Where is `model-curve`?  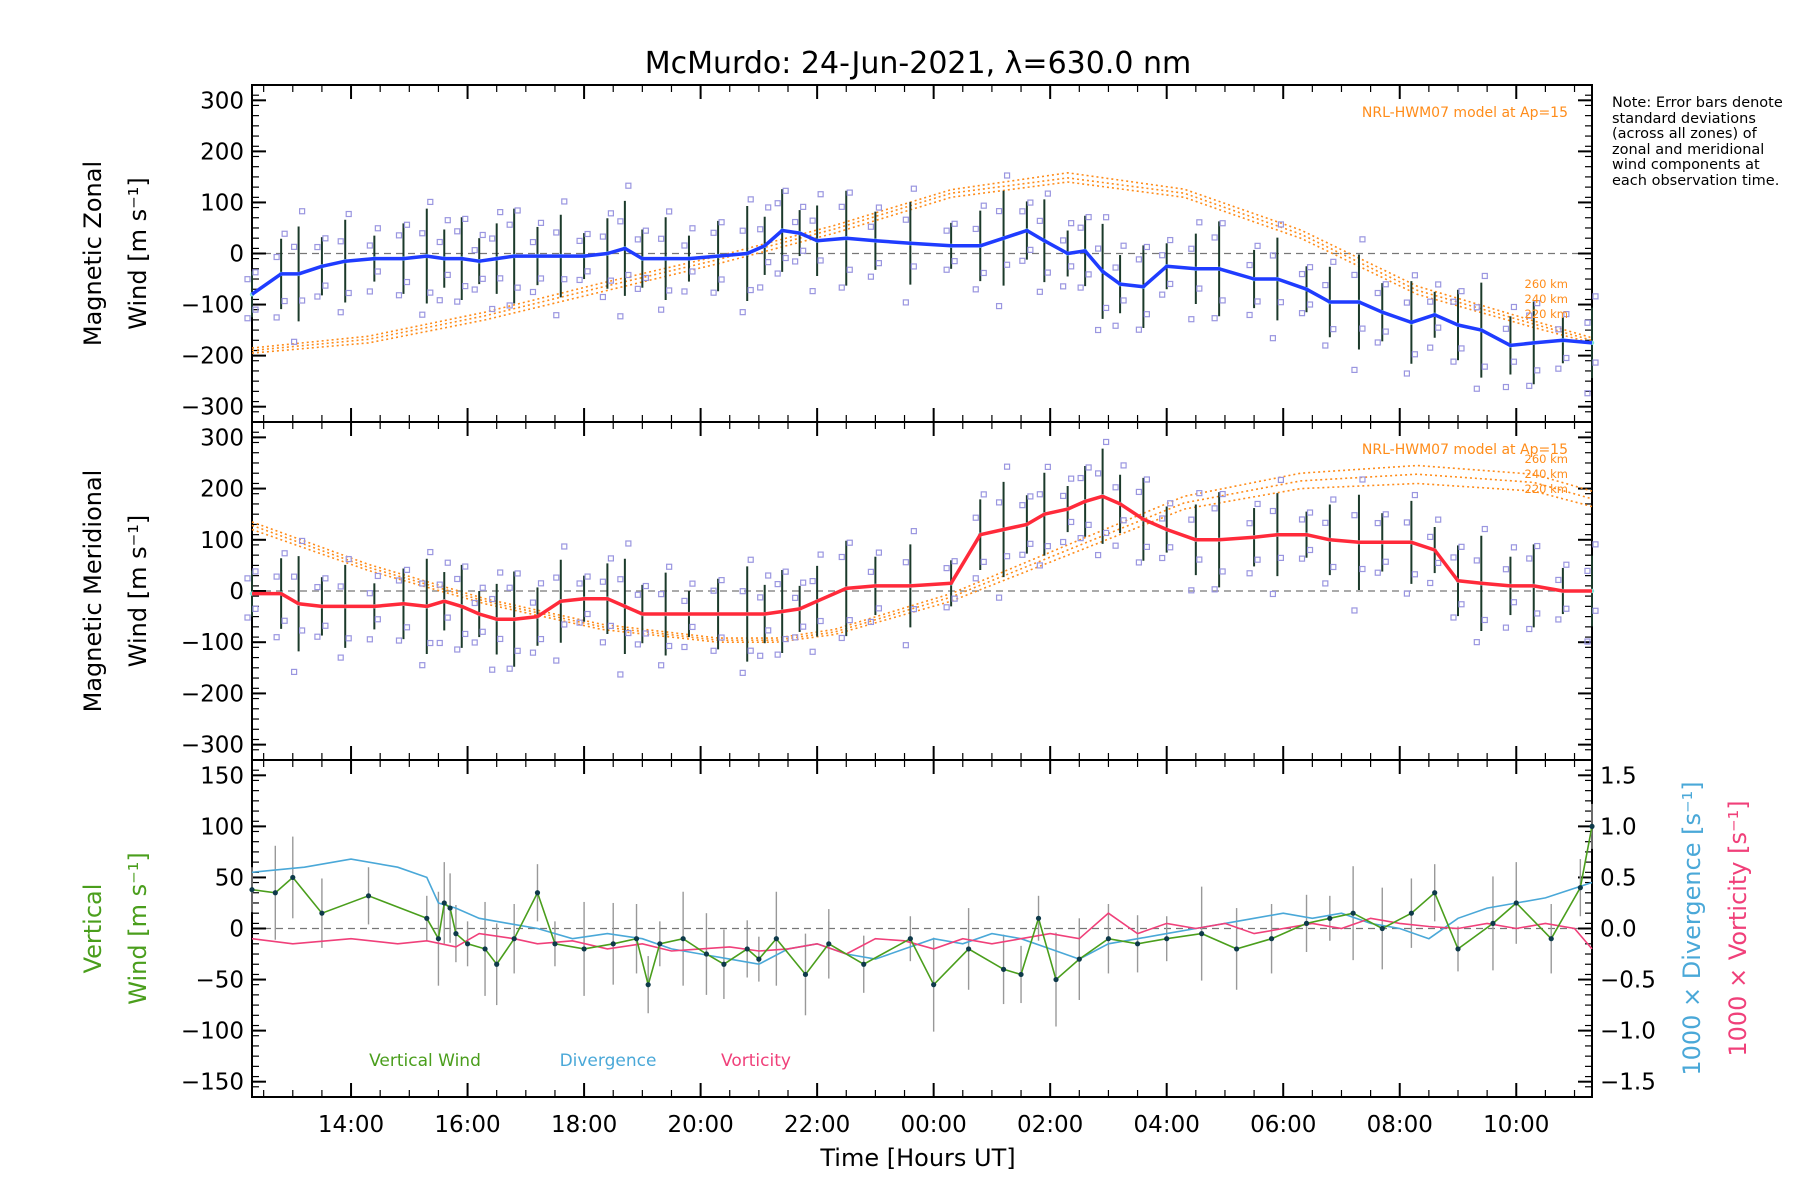
model-curve is located at coordinates (922, 562).